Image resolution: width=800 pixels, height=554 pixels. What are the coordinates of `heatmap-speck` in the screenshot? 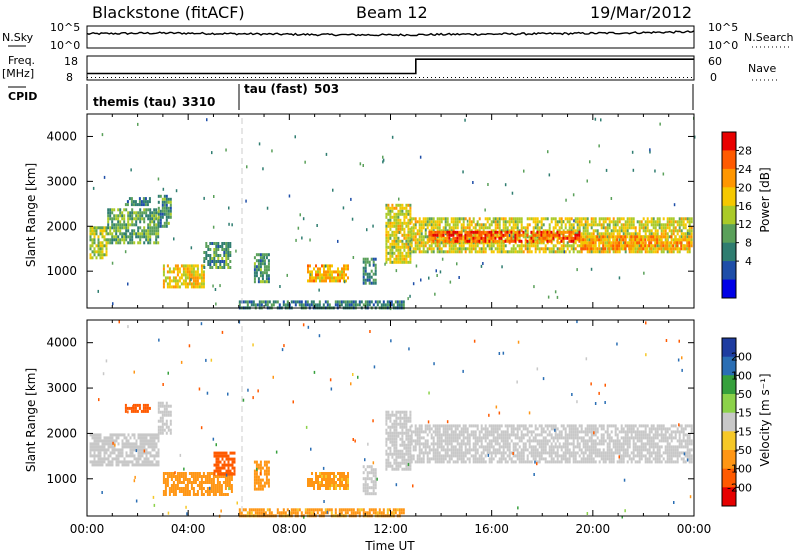 It's located at (463, 172).